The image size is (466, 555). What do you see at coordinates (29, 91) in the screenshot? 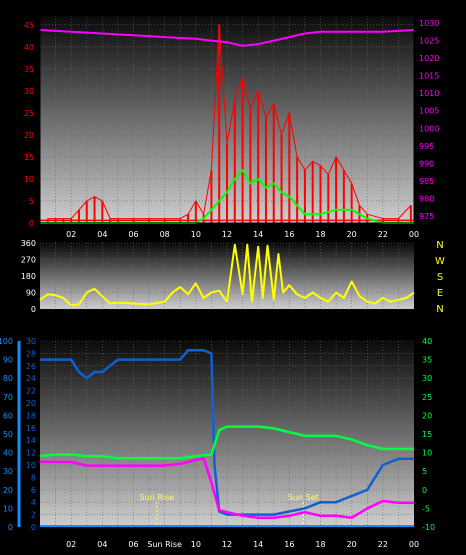
I see `wind-tick-label: 30` at bounding box center [29, 91].